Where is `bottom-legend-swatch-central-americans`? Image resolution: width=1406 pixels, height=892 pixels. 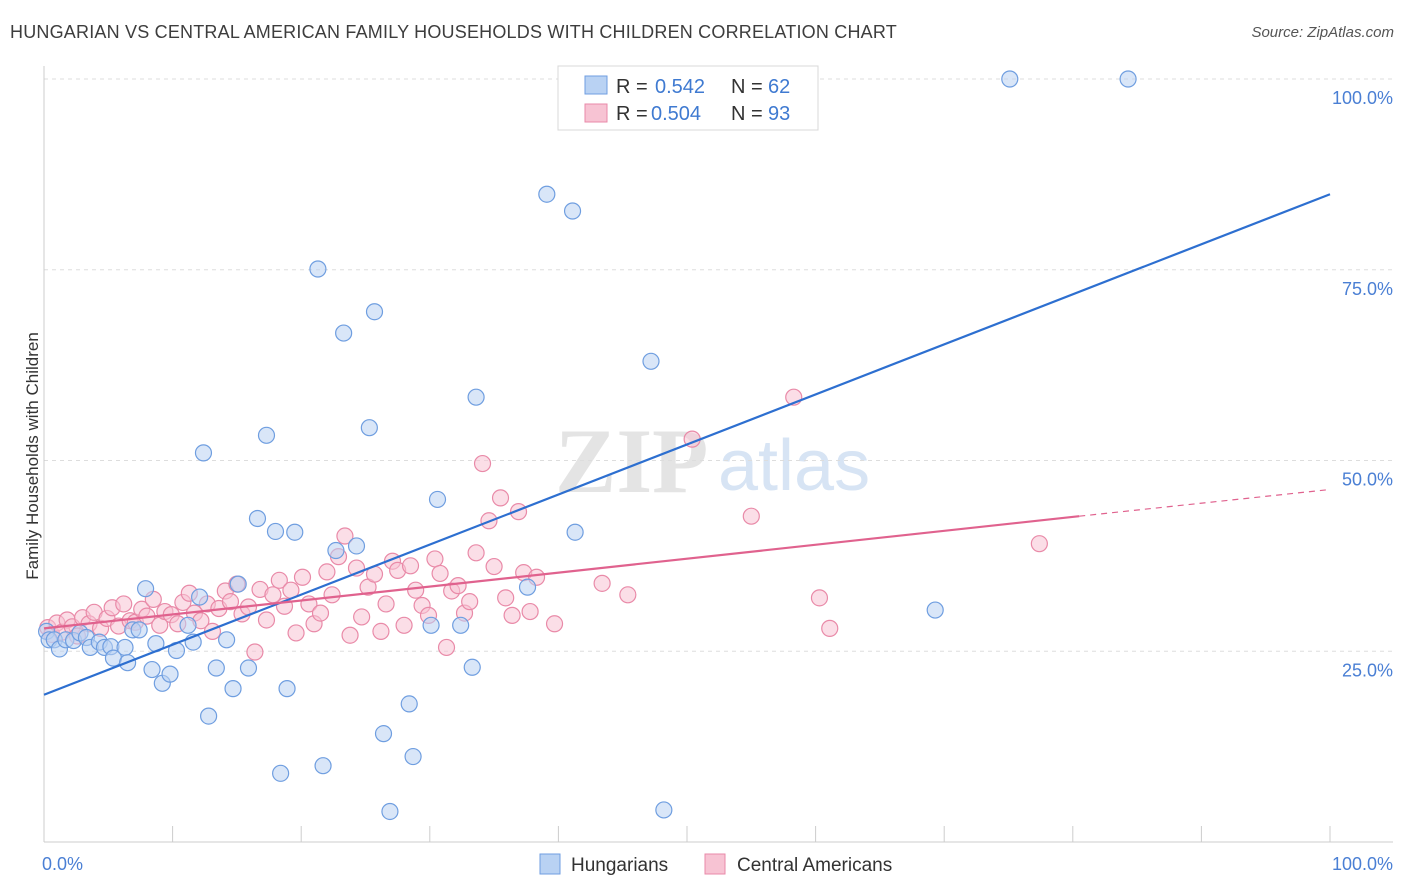
bottom-legend-swatch-central-americans is located at coordinates (715, 864).